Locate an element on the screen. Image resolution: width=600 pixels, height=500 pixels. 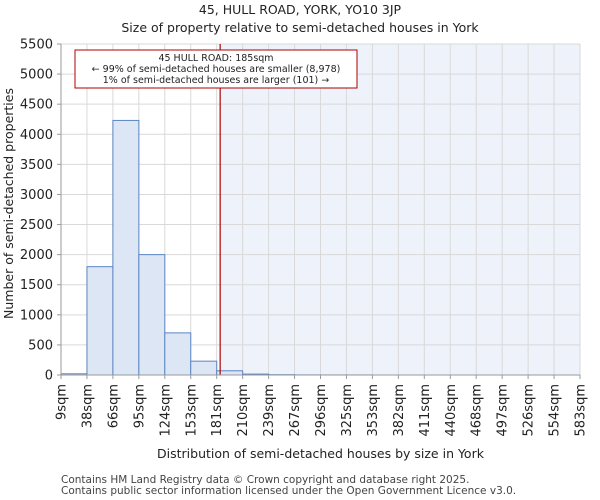
x-tick-label: 411sqm is located at coordinates (425, 410).